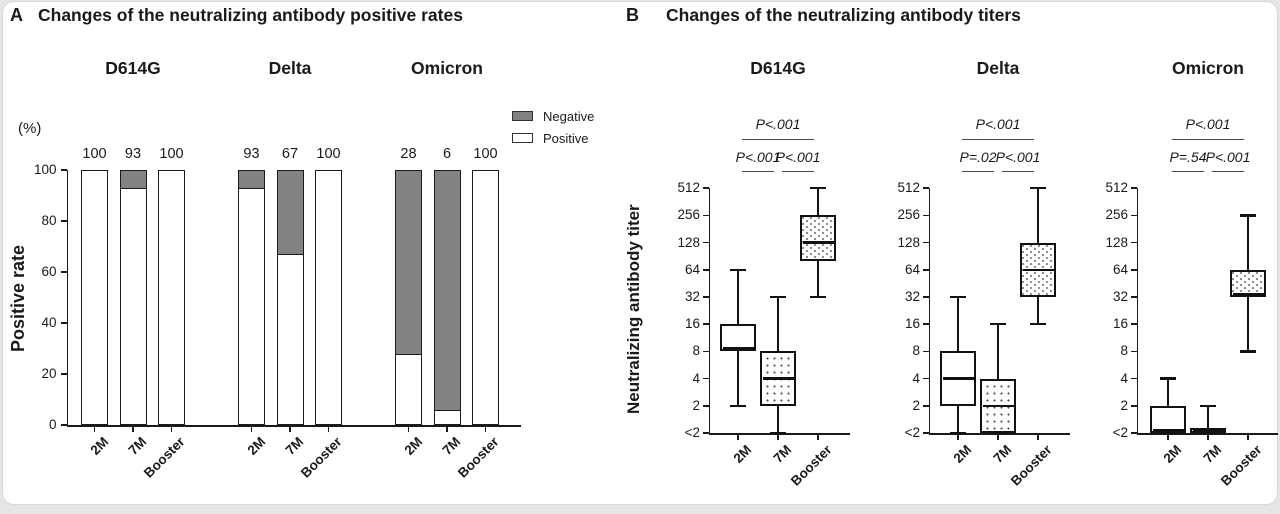 The width and height of the screenshot is (1280, 514). Describe the element at coordinates (290, 154) in the screenshot. I see `bar-value-label: 67` at that location.